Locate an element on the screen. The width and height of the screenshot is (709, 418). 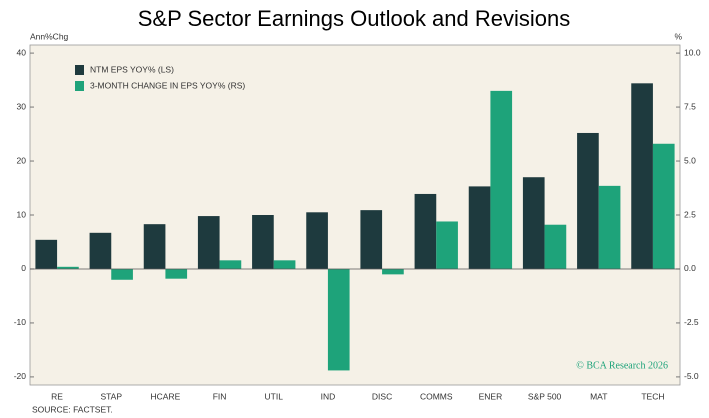
y2-tick-label: -5.0 is located at coordinates (691, 376).